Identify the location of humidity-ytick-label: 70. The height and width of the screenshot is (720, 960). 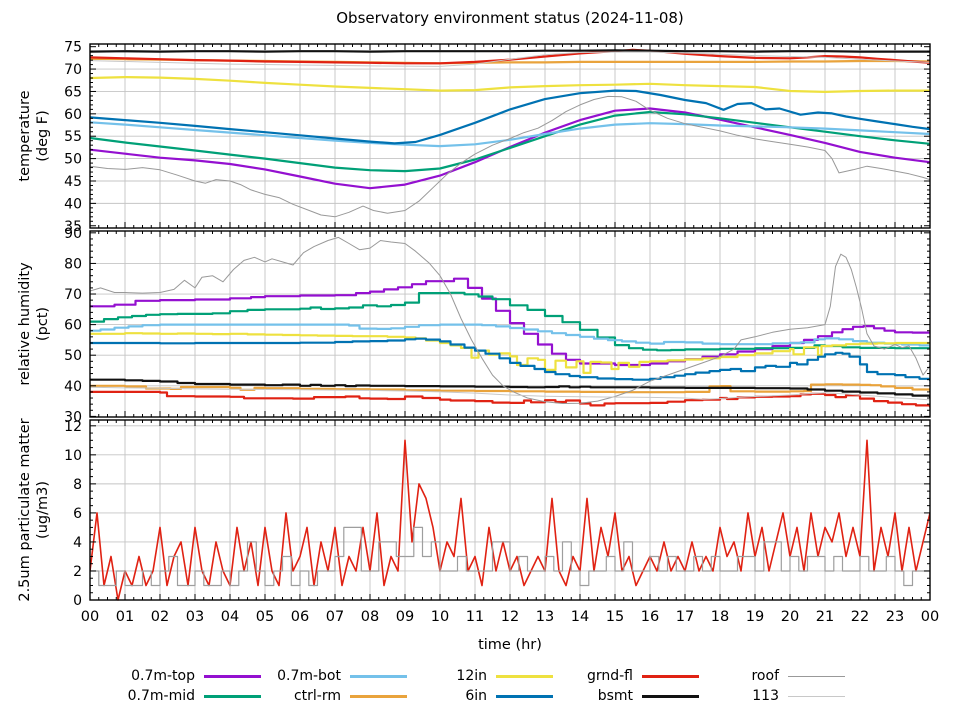
(73, 295).